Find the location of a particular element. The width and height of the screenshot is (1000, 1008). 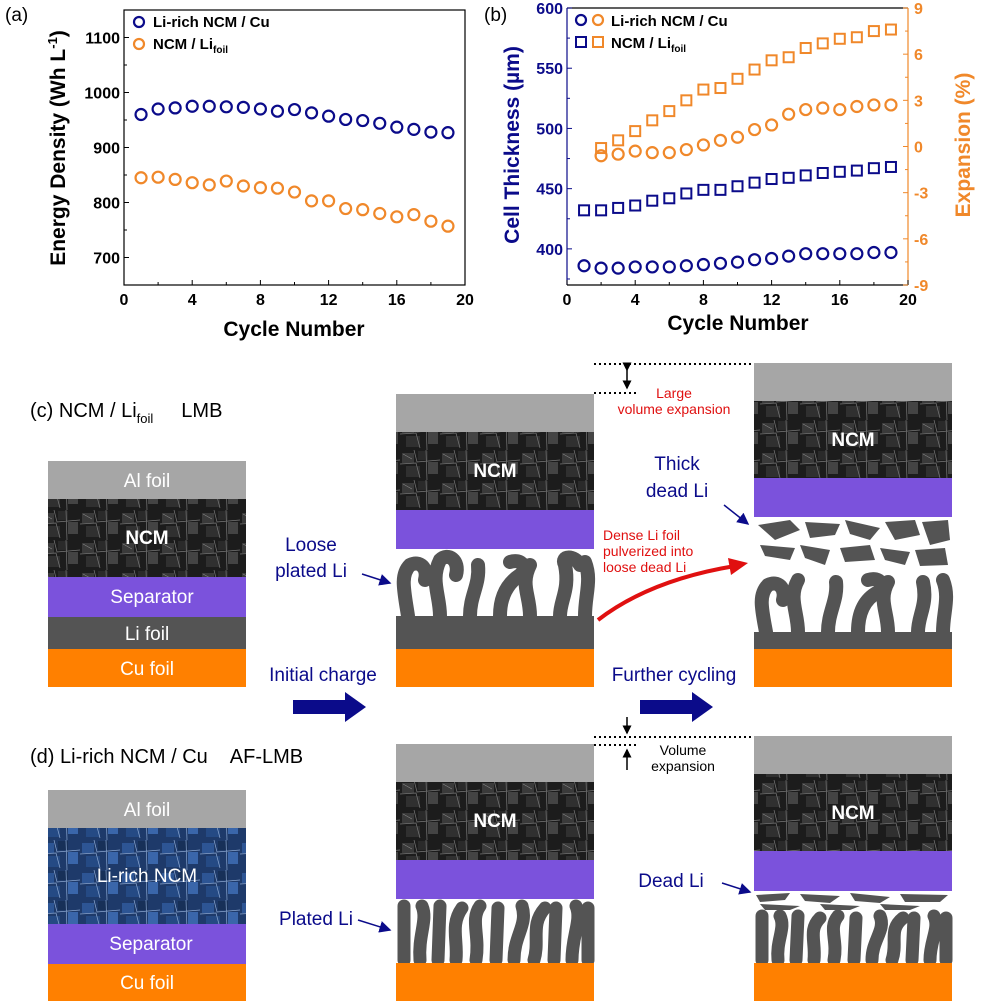

y-tick-label: 900 is located at coordinates (106, 149).